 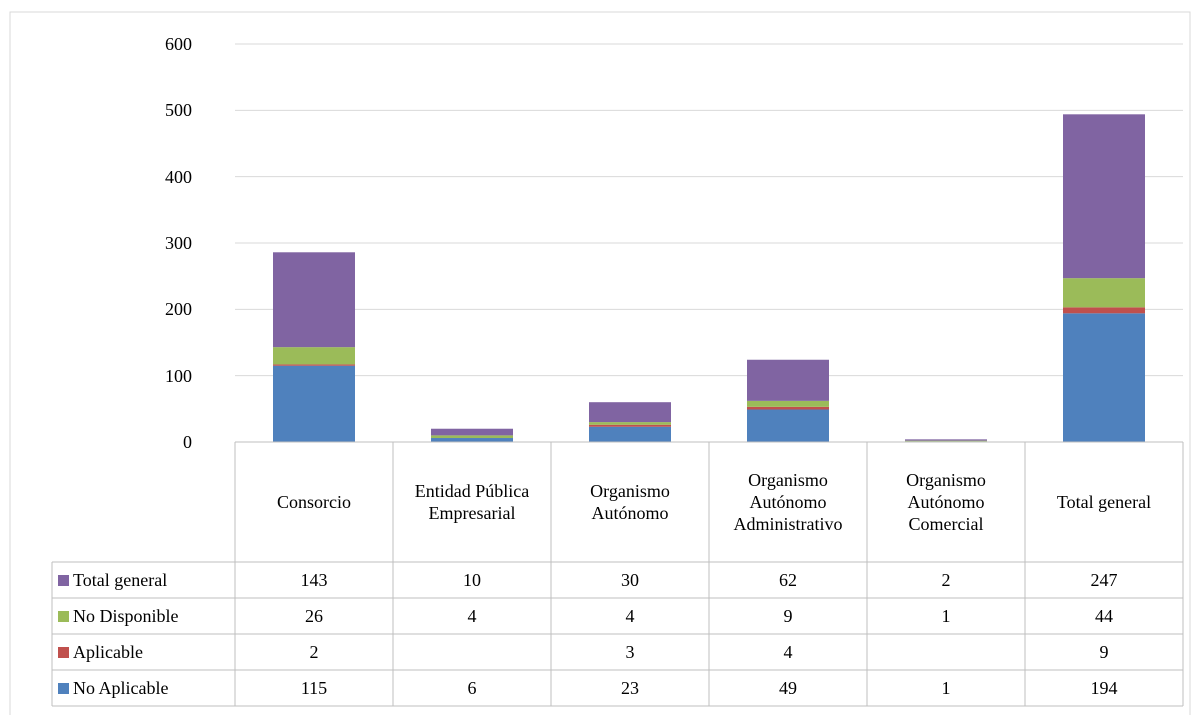 I want to click on table-value: 49, so click(x=788, y=688).